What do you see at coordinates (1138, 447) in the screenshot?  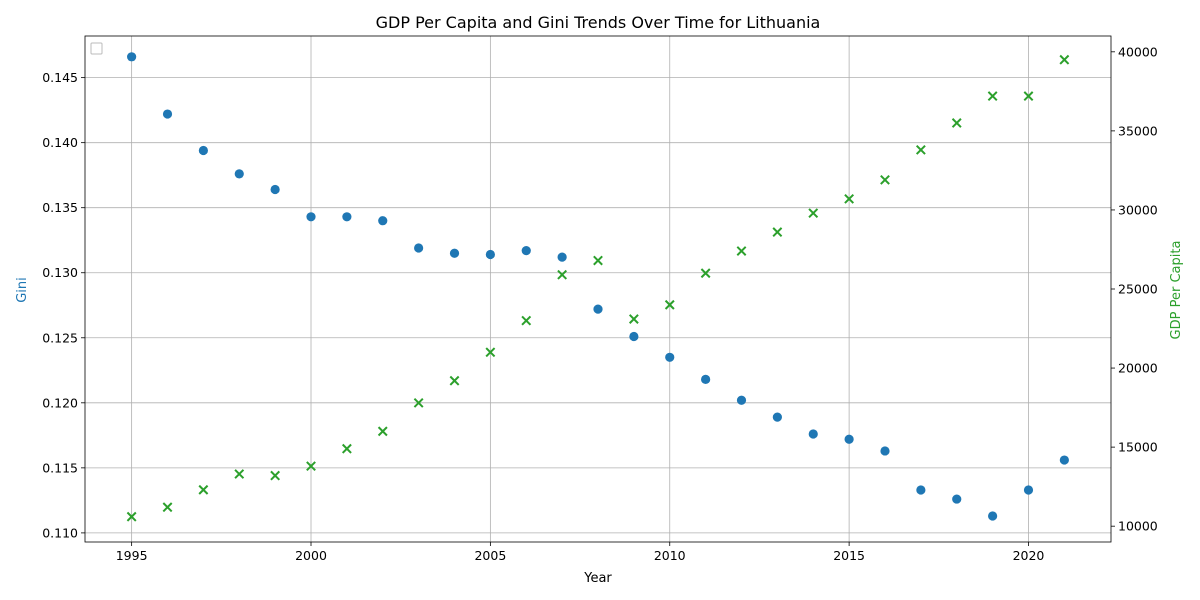 I see `y-right-tick-label: 15000` at bounding box center [1138, 447].